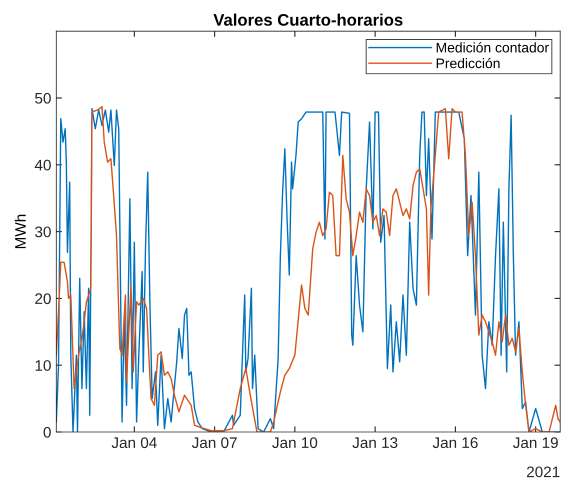 The height and width of the screenshot is (480, 563). Describe the element at coordinates (214, 442) in the screenshot. I see `x-tick-label: Jan 07` at that location.